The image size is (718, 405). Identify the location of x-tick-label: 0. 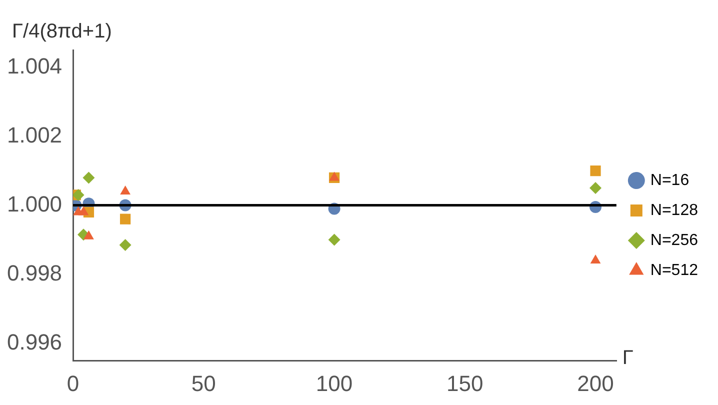
(73, 383).